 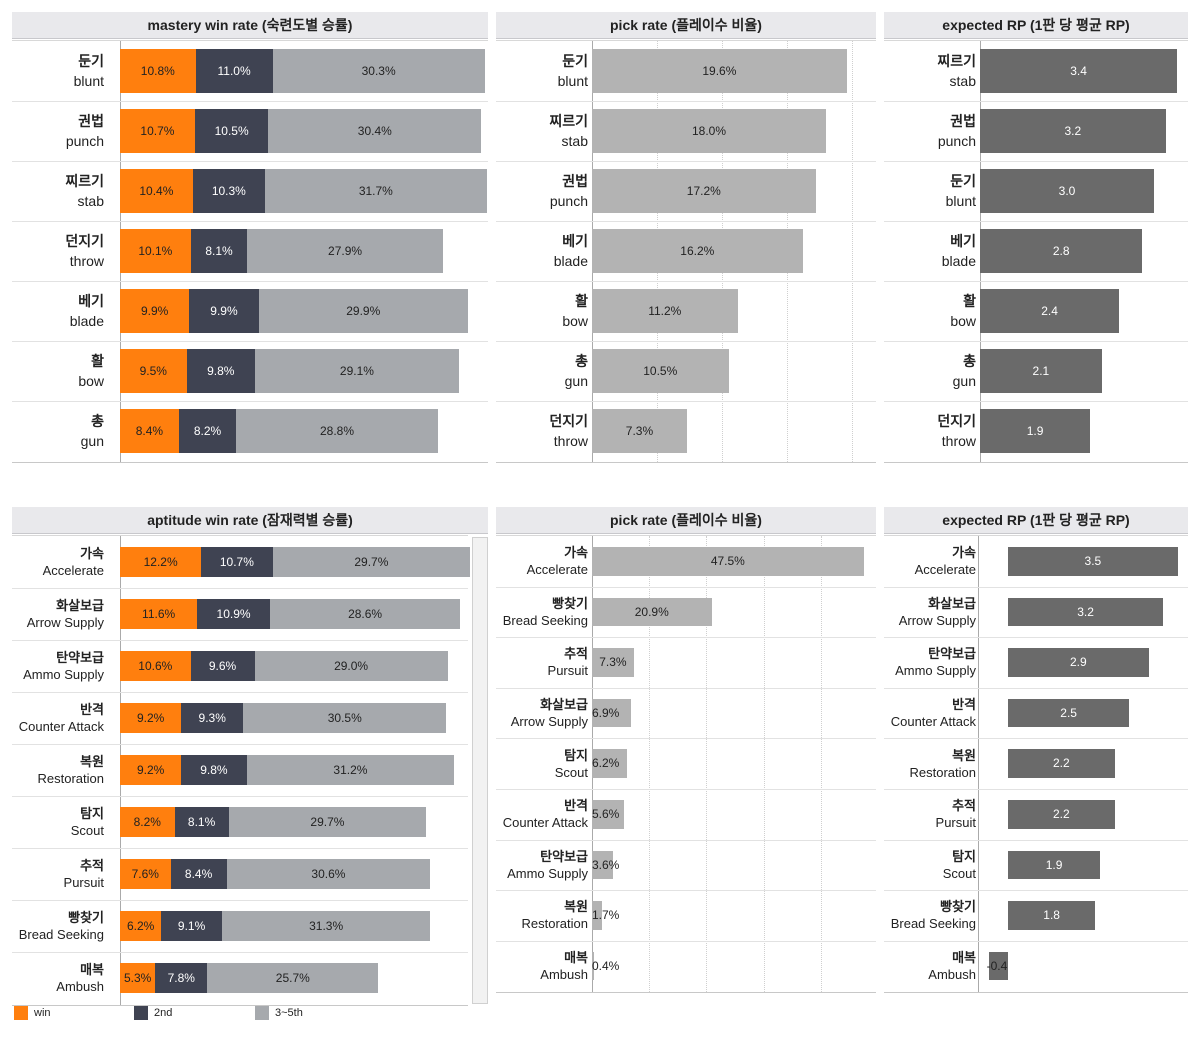 I want to click on bar-pick-rate: 47.5%, so click(x=728, y=561).